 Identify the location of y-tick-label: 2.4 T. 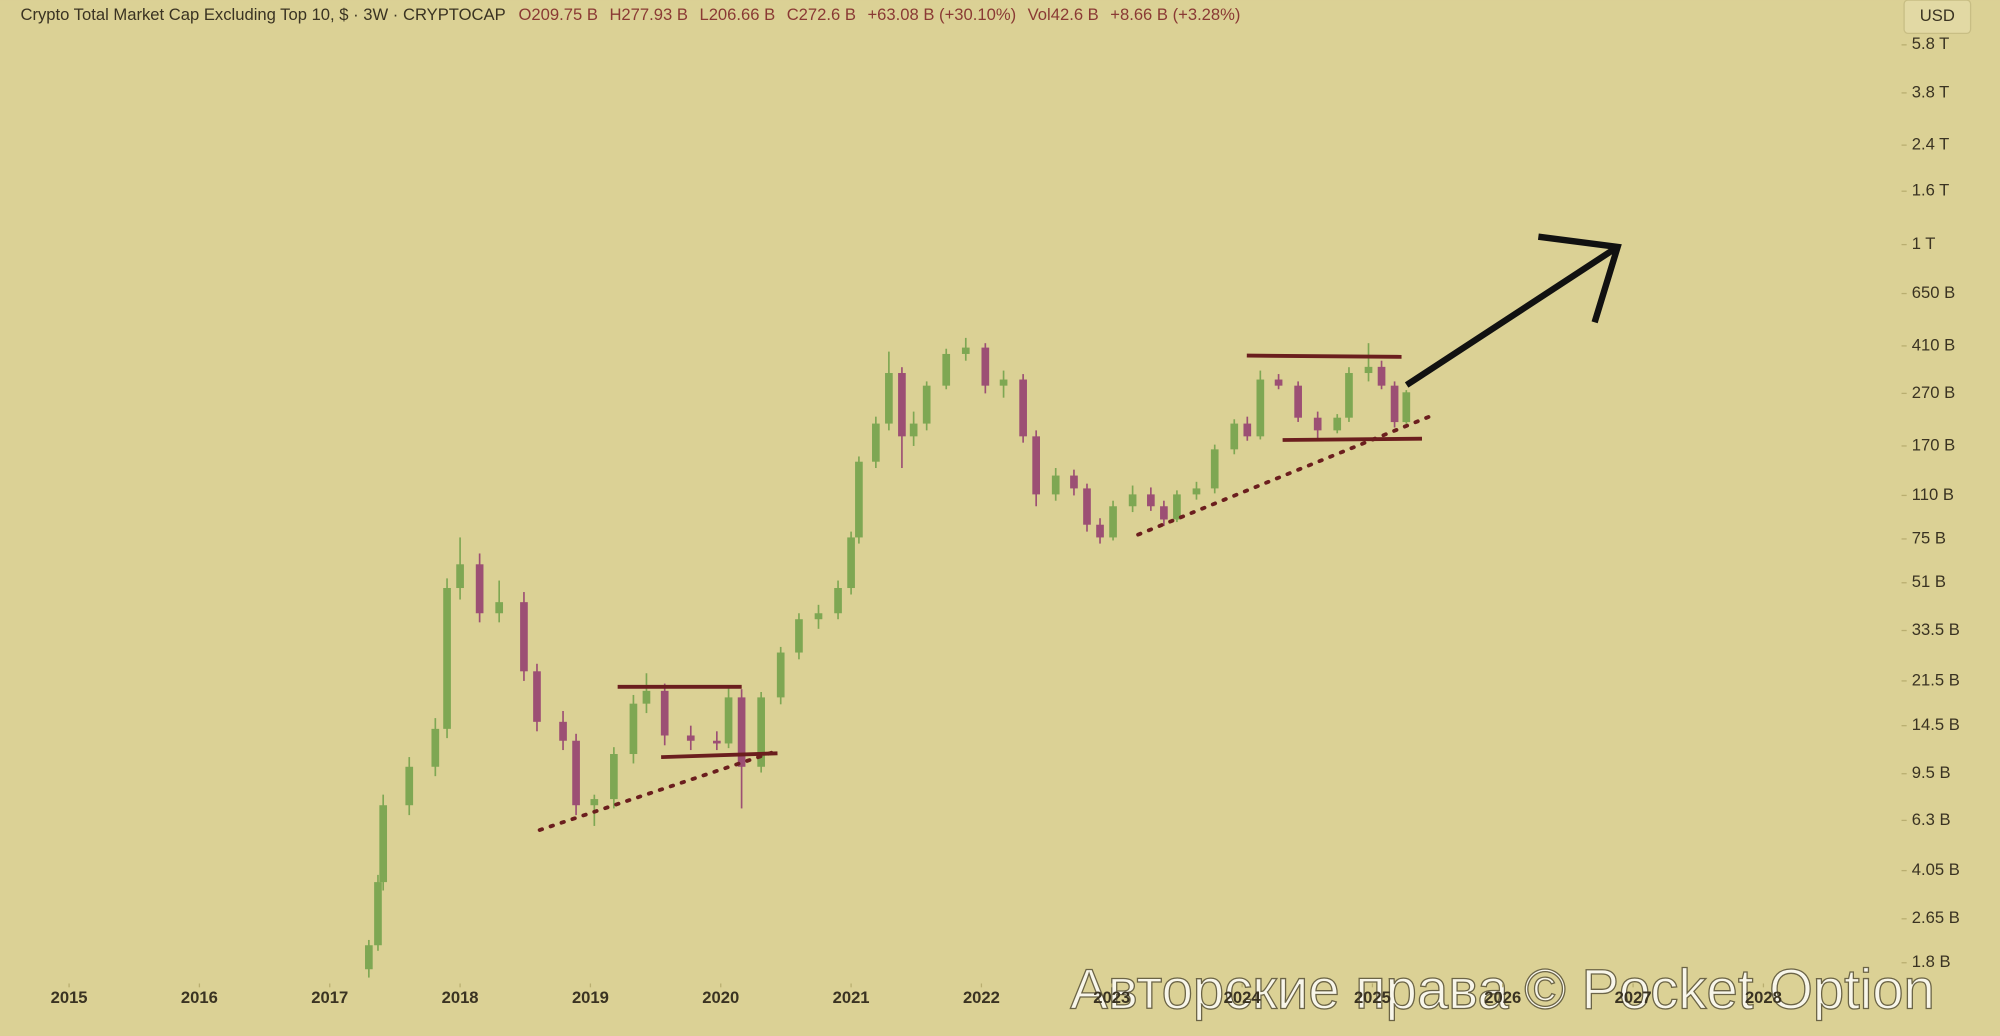
(1931, 144).